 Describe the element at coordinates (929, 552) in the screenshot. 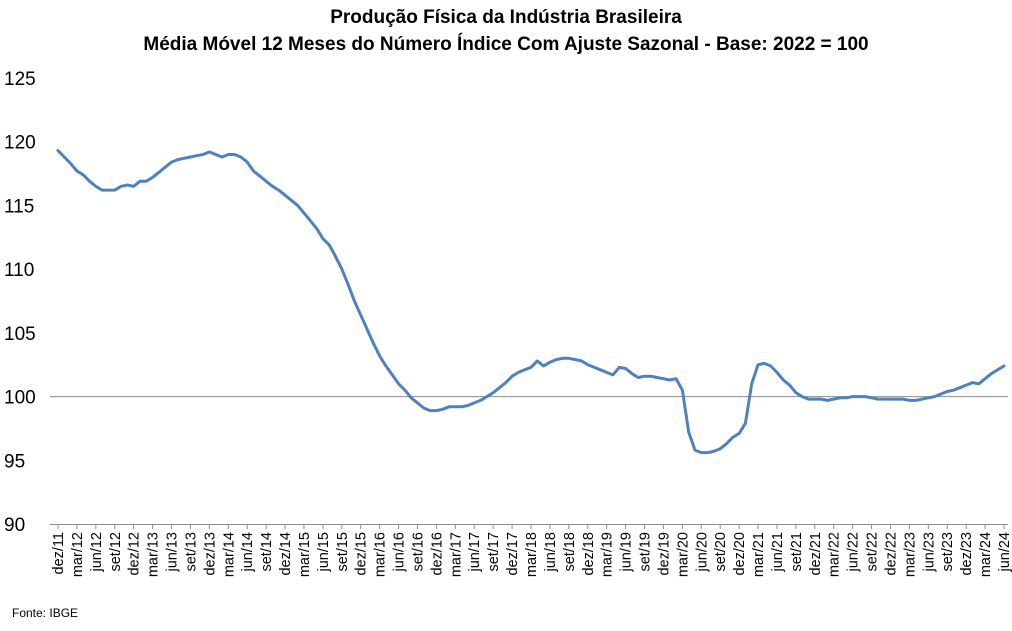

I see `x-tick-label: jun/23` at that location.